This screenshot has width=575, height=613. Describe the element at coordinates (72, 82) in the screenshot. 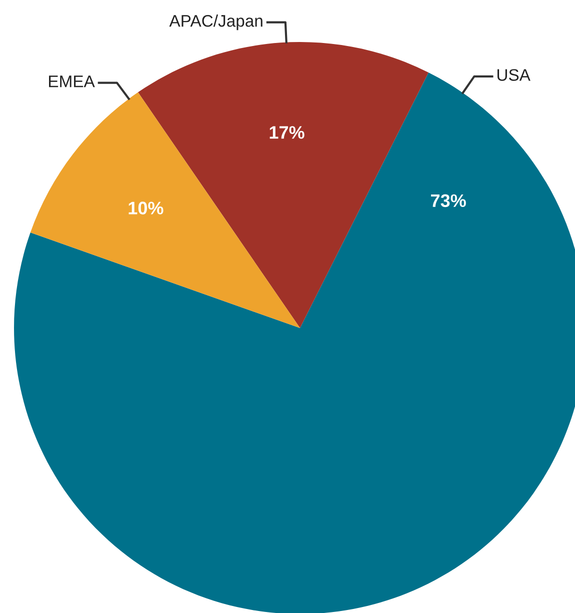

I see `slice-label: EMEA` at that location.